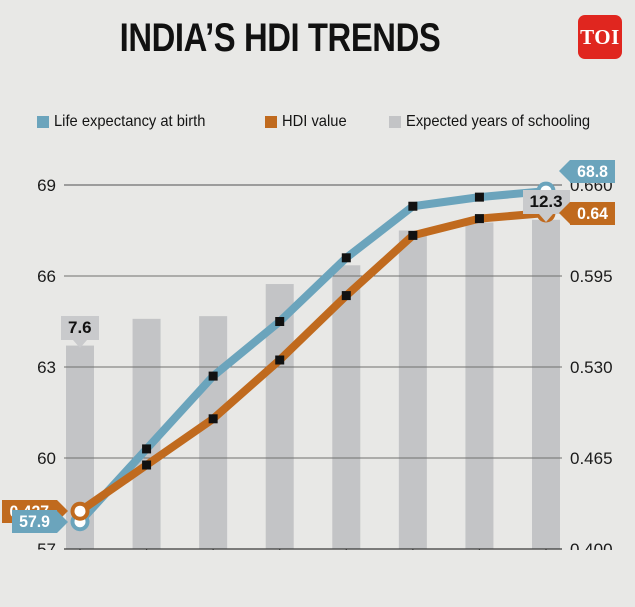 The height and width of the screenshot is (607, 635). I want to click on callout-hdi-2017: 0.64, so click(587, 213).